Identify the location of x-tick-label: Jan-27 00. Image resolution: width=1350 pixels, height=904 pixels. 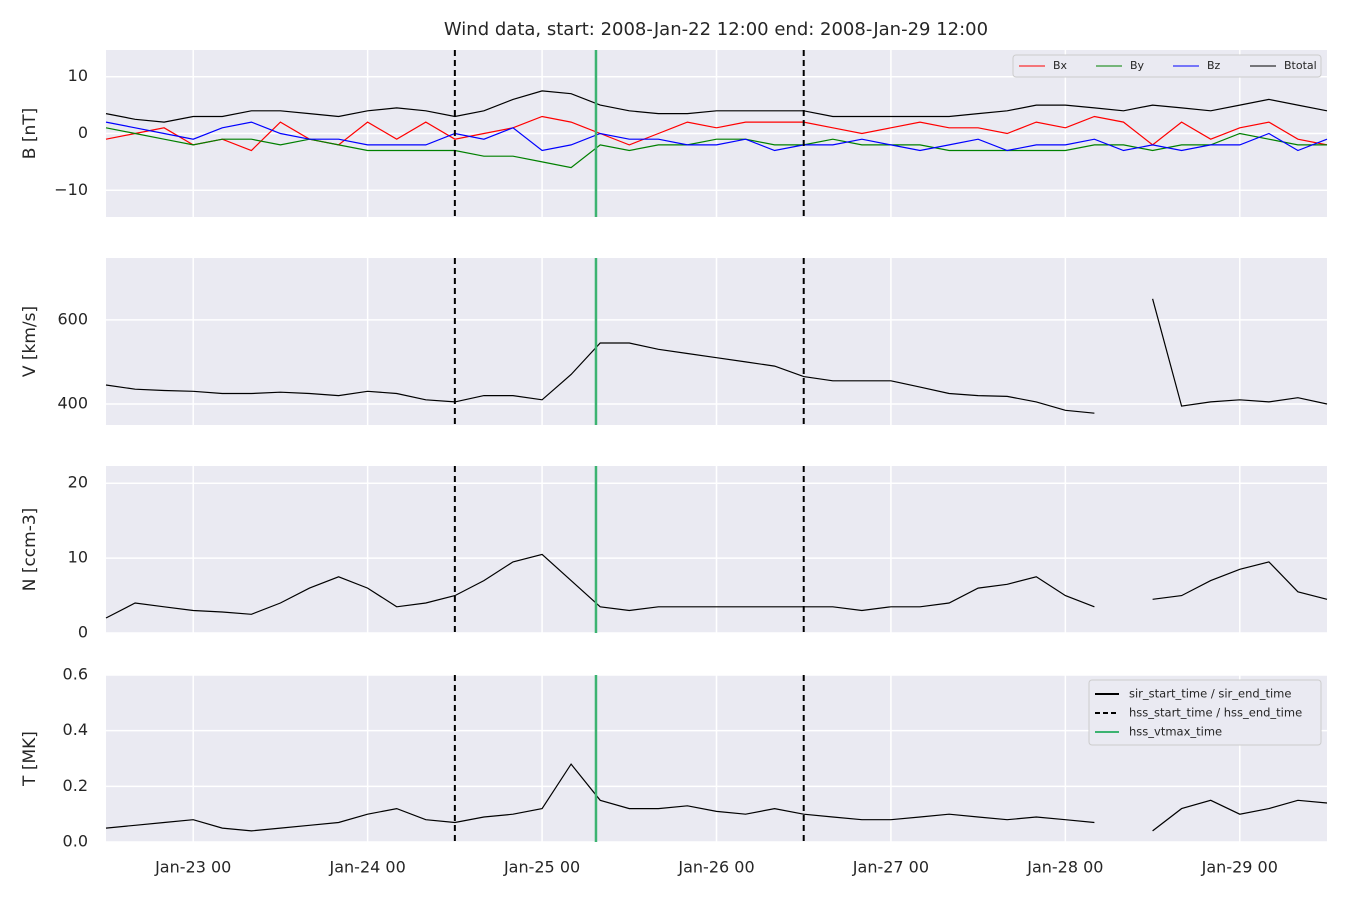
(890, 867).